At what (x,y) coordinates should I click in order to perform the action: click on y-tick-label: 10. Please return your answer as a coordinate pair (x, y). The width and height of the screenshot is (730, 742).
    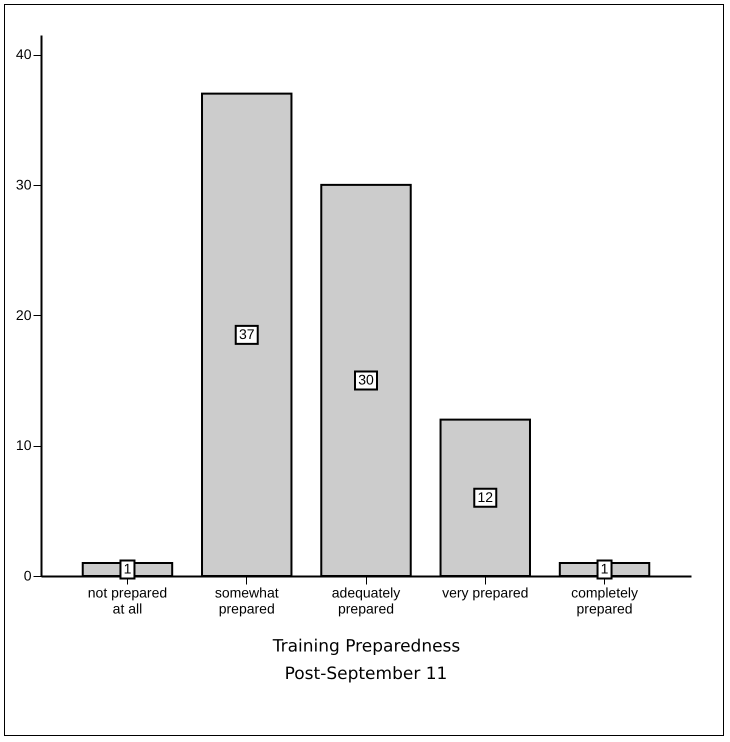
    Looking at the image, I should click on (24, 445).